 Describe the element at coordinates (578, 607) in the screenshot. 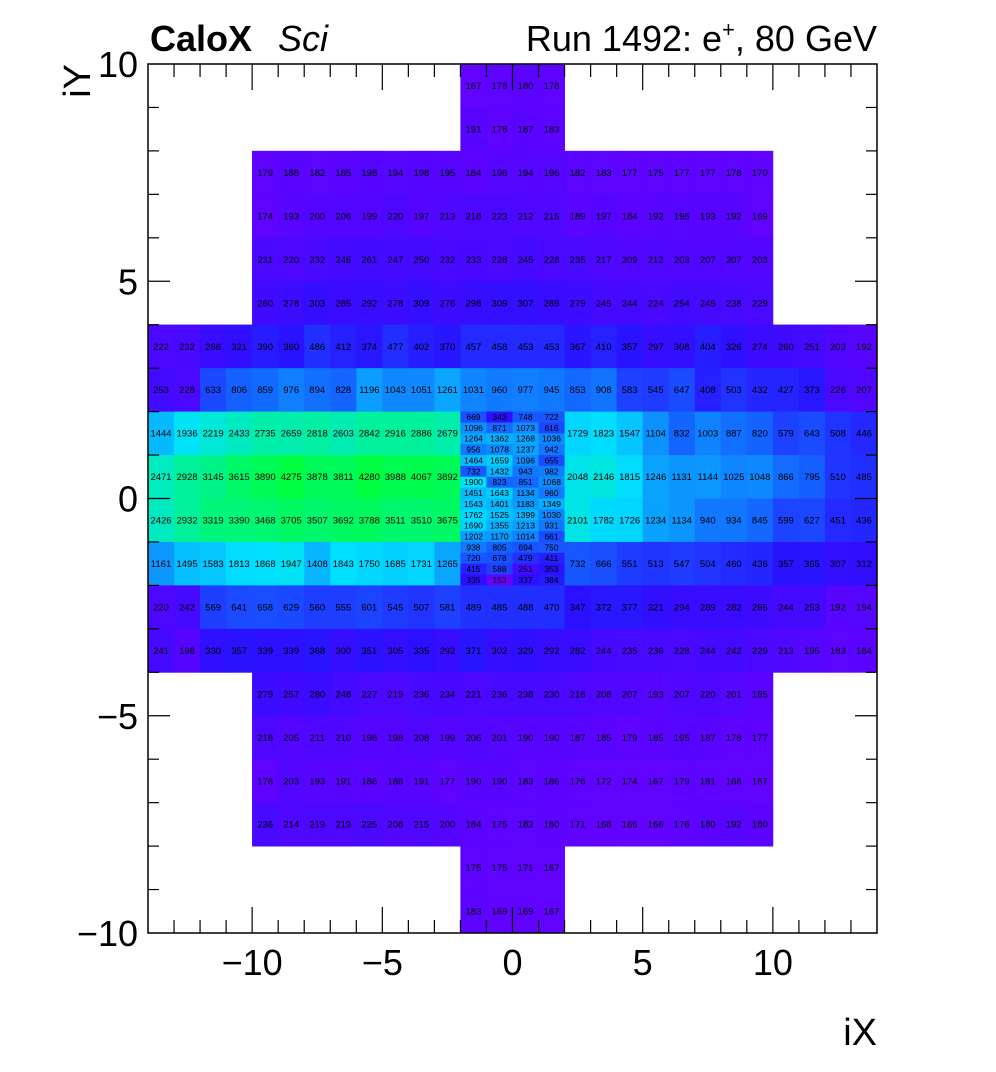

I see `cell-value-label: 347` at that location.